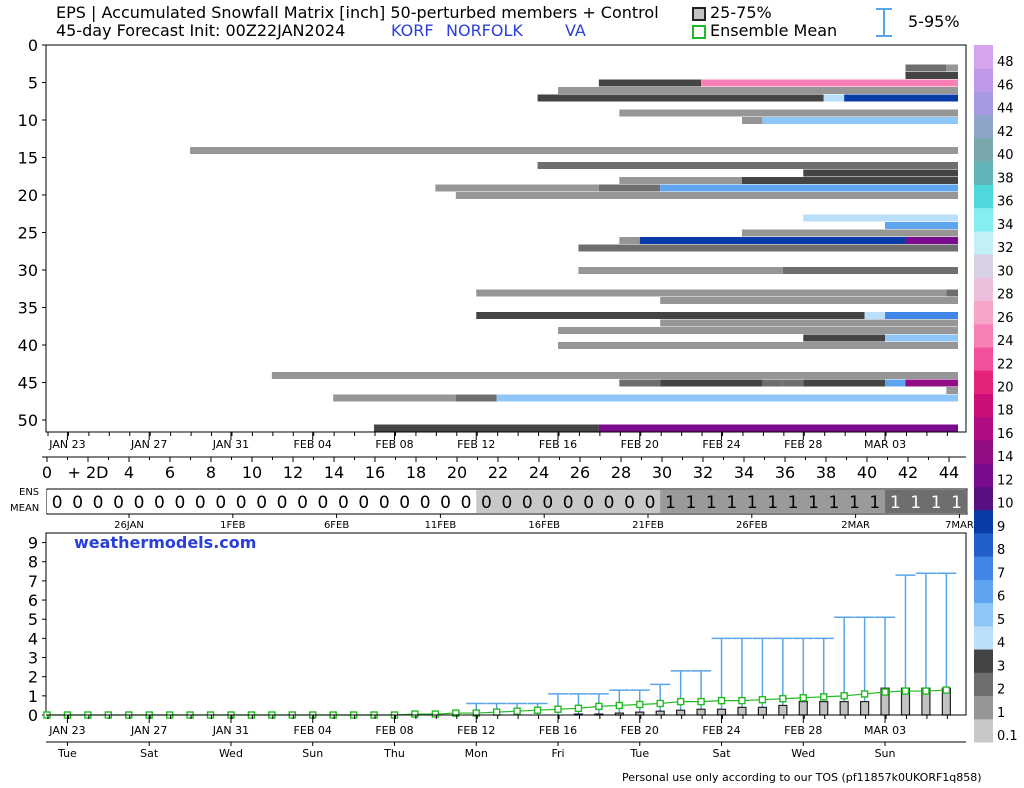 The height and width of the screenshot is (788, 1024). Describe the element at coordinates (1005, 109) in the screenshot. I see `colorbar-label: 44` at that location.